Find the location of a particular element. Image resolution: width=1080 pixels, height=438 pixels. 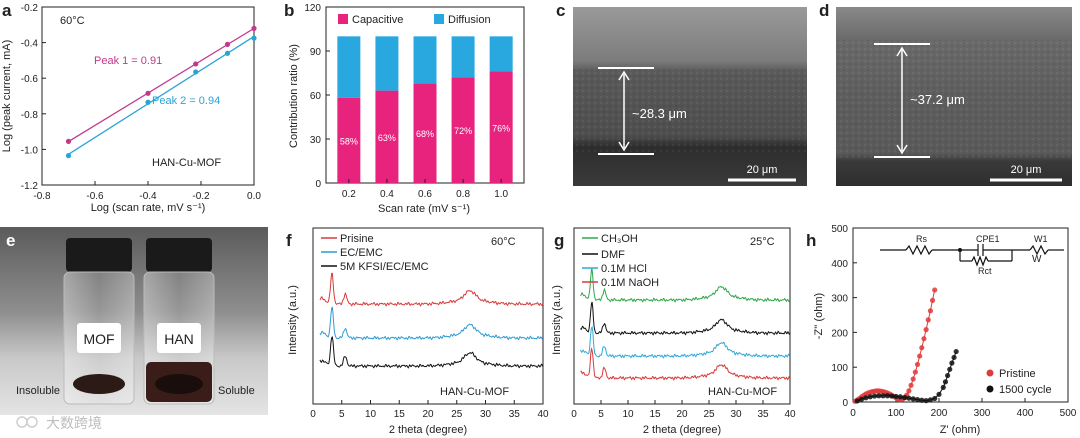

x-tick-label-g: 30 is located at coordinates (736, 414).